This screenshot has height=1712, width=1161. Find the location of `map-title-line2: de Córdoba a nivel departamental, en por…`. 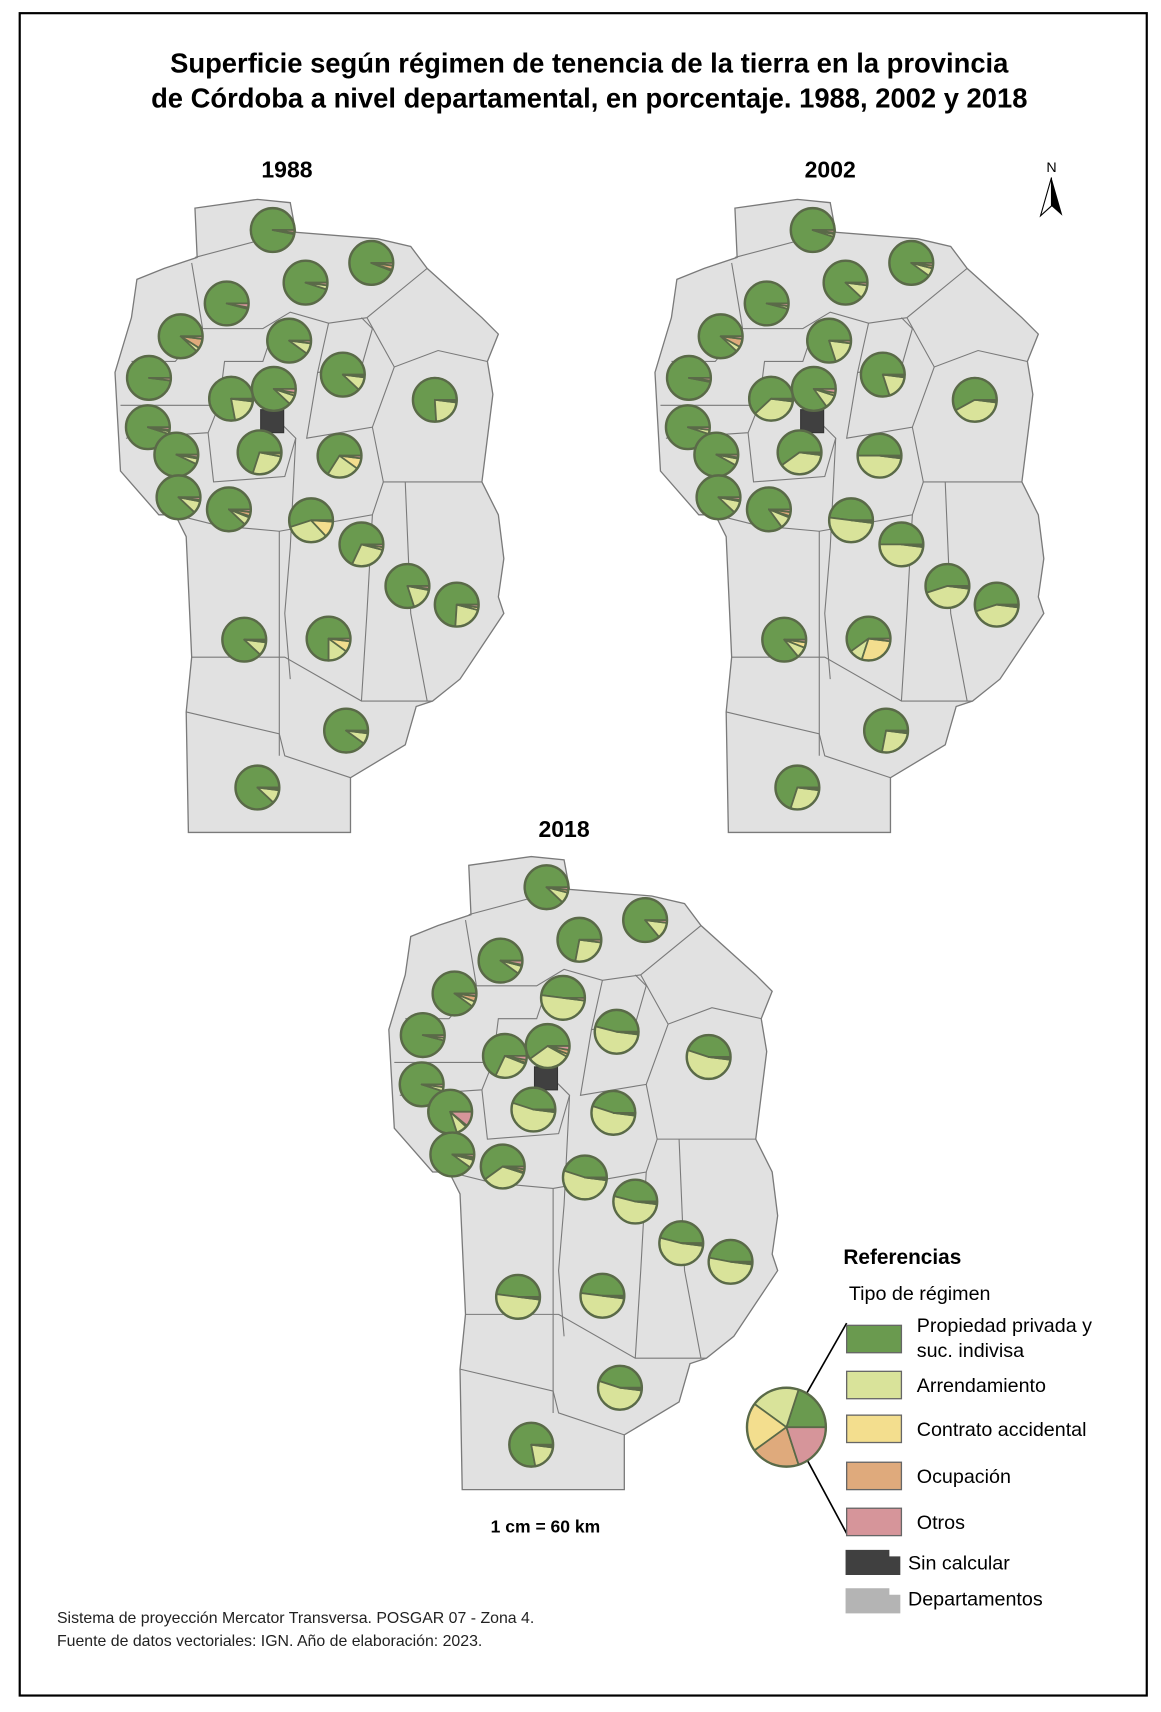

map-title-line2: de Córdoba a nivel departamental, en por… is located at coordinates (589, 97).